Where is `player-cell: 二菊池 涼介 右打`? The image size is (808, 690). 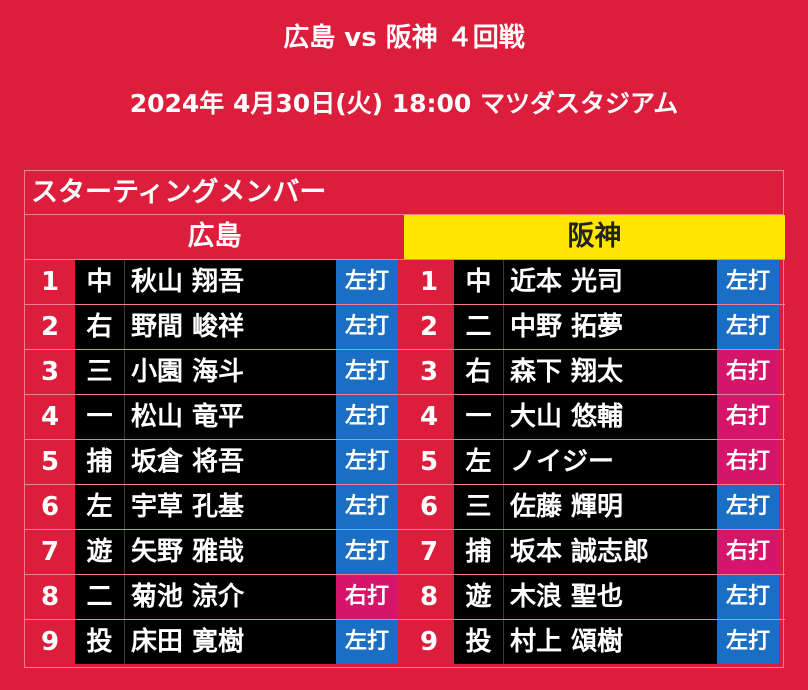 player-cell: 二菊池 涼介 右打 is located at coordinates (236, 597).